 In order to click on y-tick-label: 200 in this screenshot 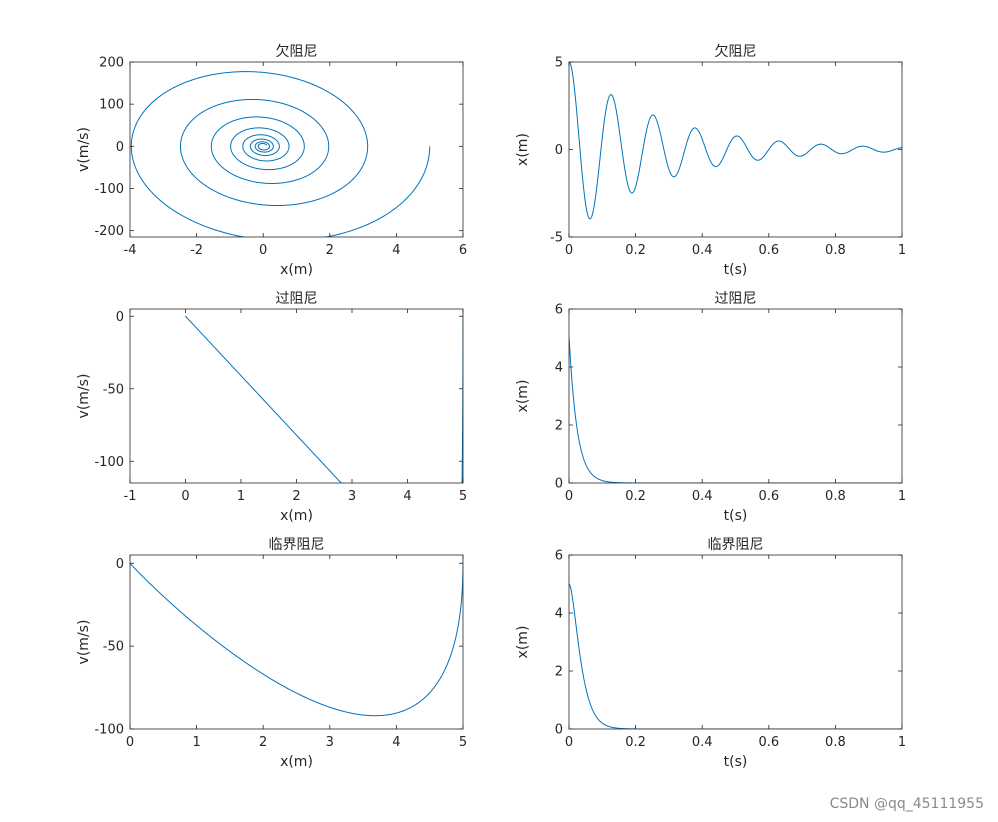, I will do `click(111, 63)`.